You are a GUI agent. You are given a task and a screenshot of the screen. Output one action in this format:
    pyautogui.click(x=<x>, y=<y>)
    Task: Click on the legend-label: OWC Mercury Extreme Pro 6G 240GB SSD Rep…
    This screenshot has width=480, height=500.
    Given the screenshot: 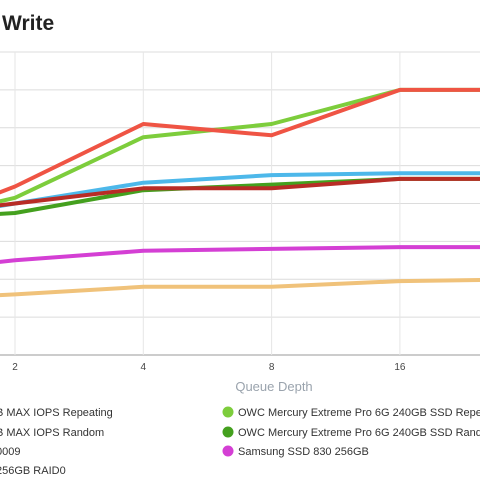 What is the action you would take?
    pyautogui.click(x=359, y=413)
    